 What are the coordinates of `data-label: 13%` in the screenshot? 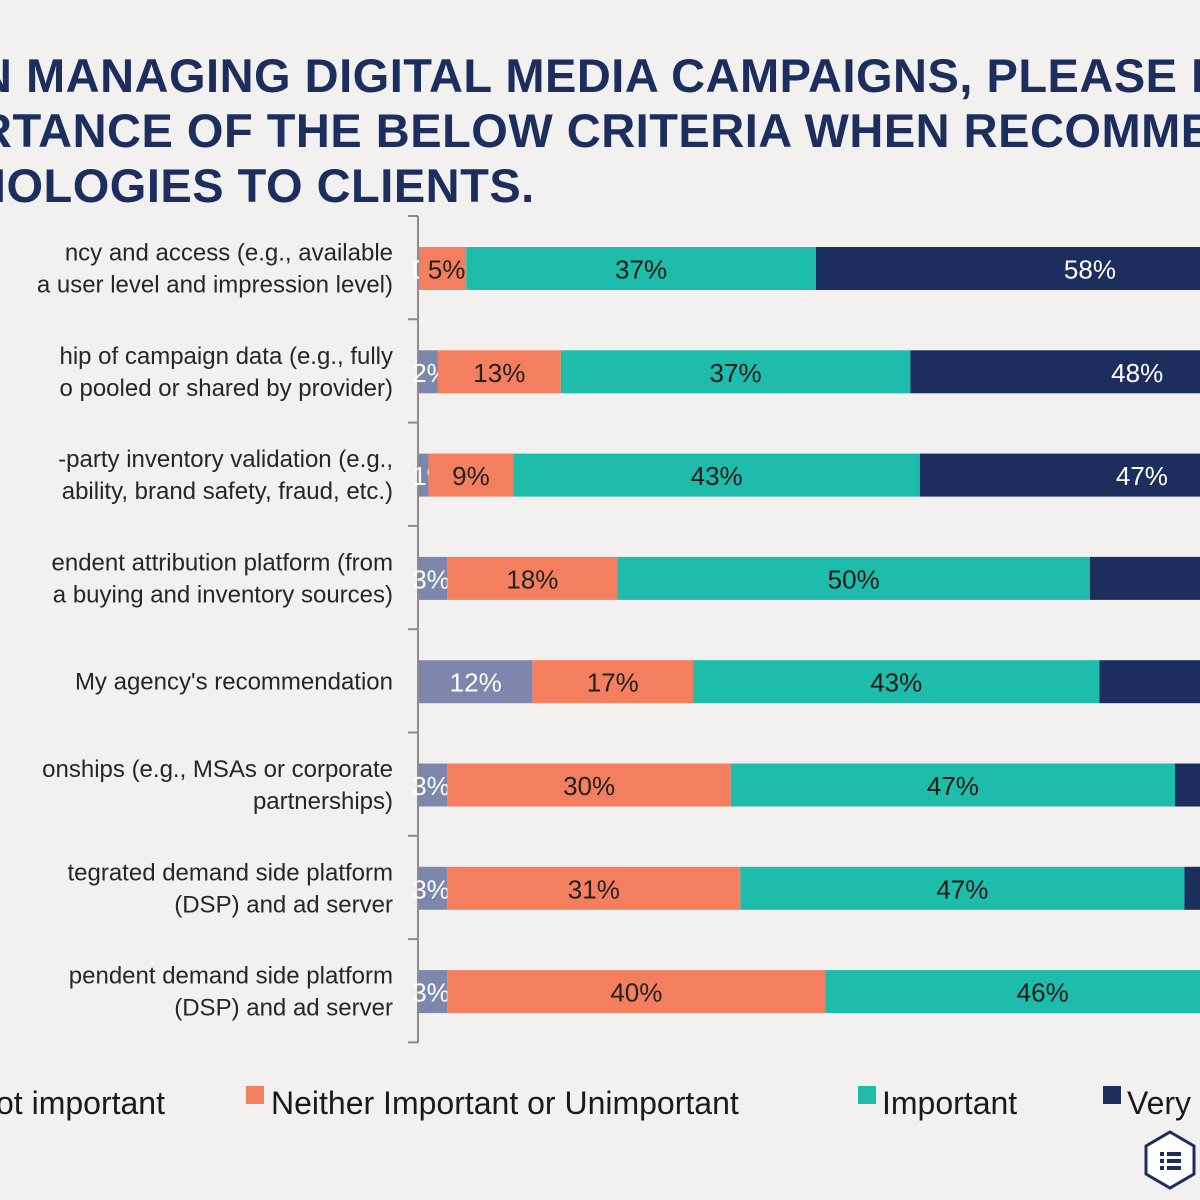 It's located at (499, 373).